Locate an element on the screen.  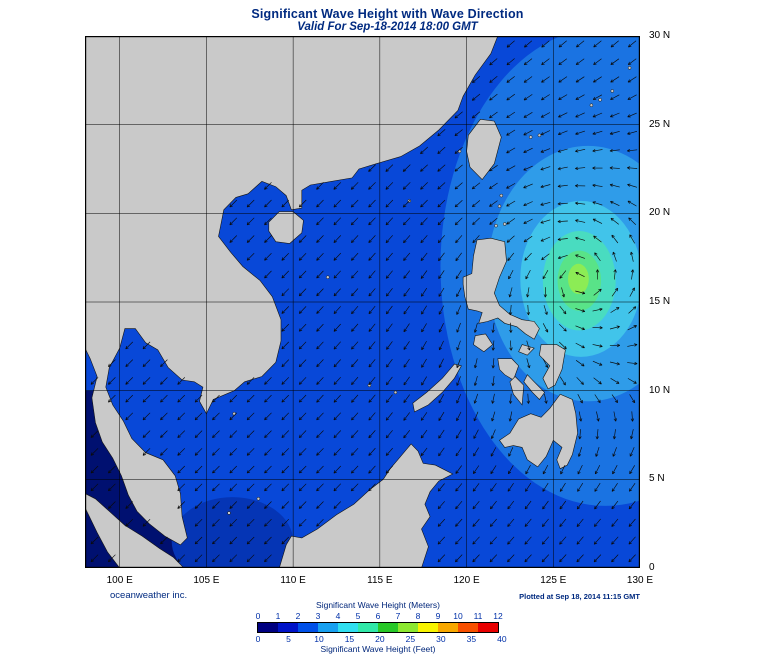
legend-colorbar is located at coordinates (378, 627).